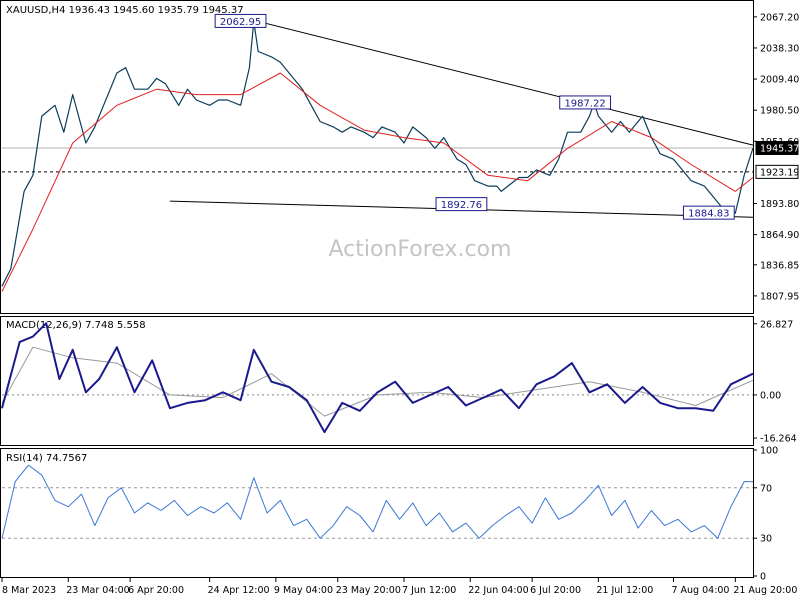 The image size is (800, 604). Describe the element at coordinates (156, 590) in the screenshot. I see `x-tick-label: 6 Apr 20:00` at that location.